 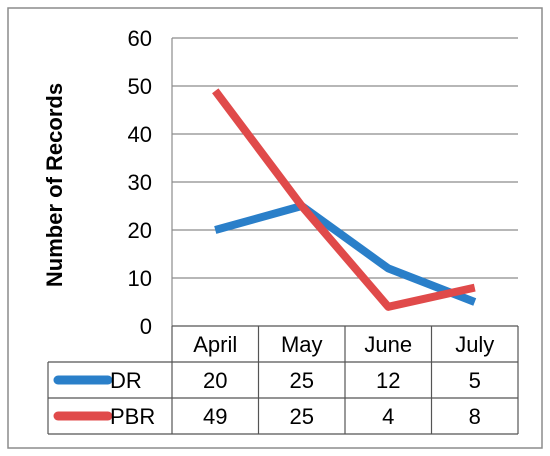 What do you see at coordinates (146, 326) in the screenshot?
I see `y-tick-label: 0` at bounding box center [146, 326].